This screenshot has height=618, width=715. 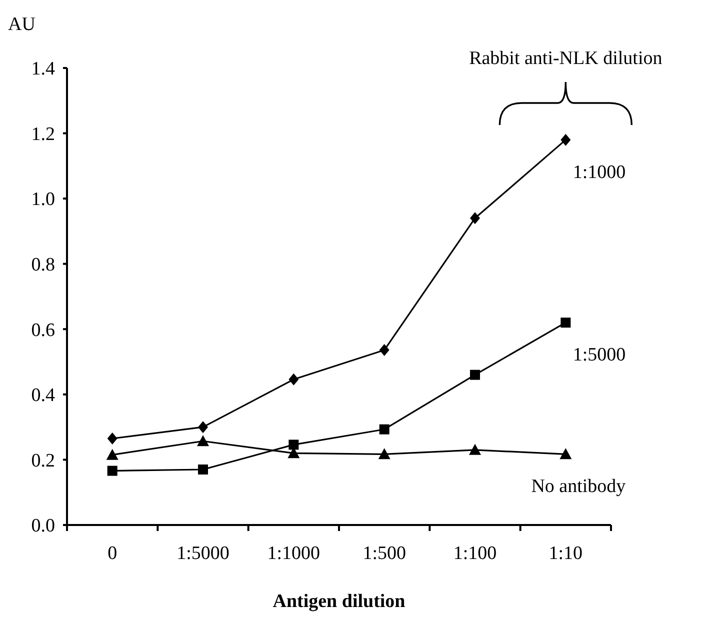 I want to click on series-label: No antibody, so click(x=578, y=487).